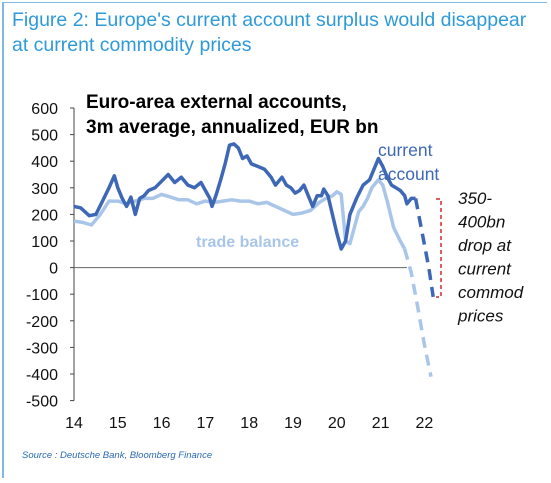 This screenshot has height=483, width=551. What do you see at coordinates (162, 423) in the screenshot?
I see `x-tick-label: 16` at bounding box center [162, 423].